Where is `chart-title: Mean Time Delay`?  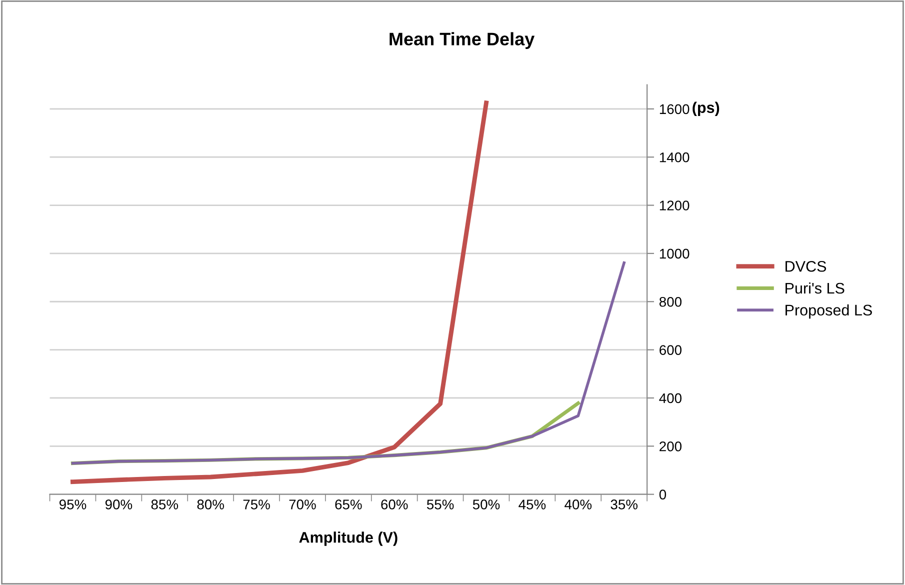
chart-title: Mean Time Delay is located at coordinates (462, 41).